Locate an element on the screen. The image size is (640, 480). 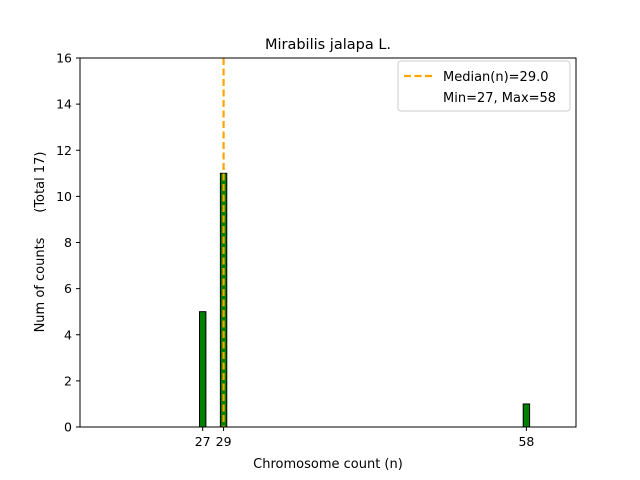
x-axis-label: Chromosome count (n) is located at coordinates (328, 464).